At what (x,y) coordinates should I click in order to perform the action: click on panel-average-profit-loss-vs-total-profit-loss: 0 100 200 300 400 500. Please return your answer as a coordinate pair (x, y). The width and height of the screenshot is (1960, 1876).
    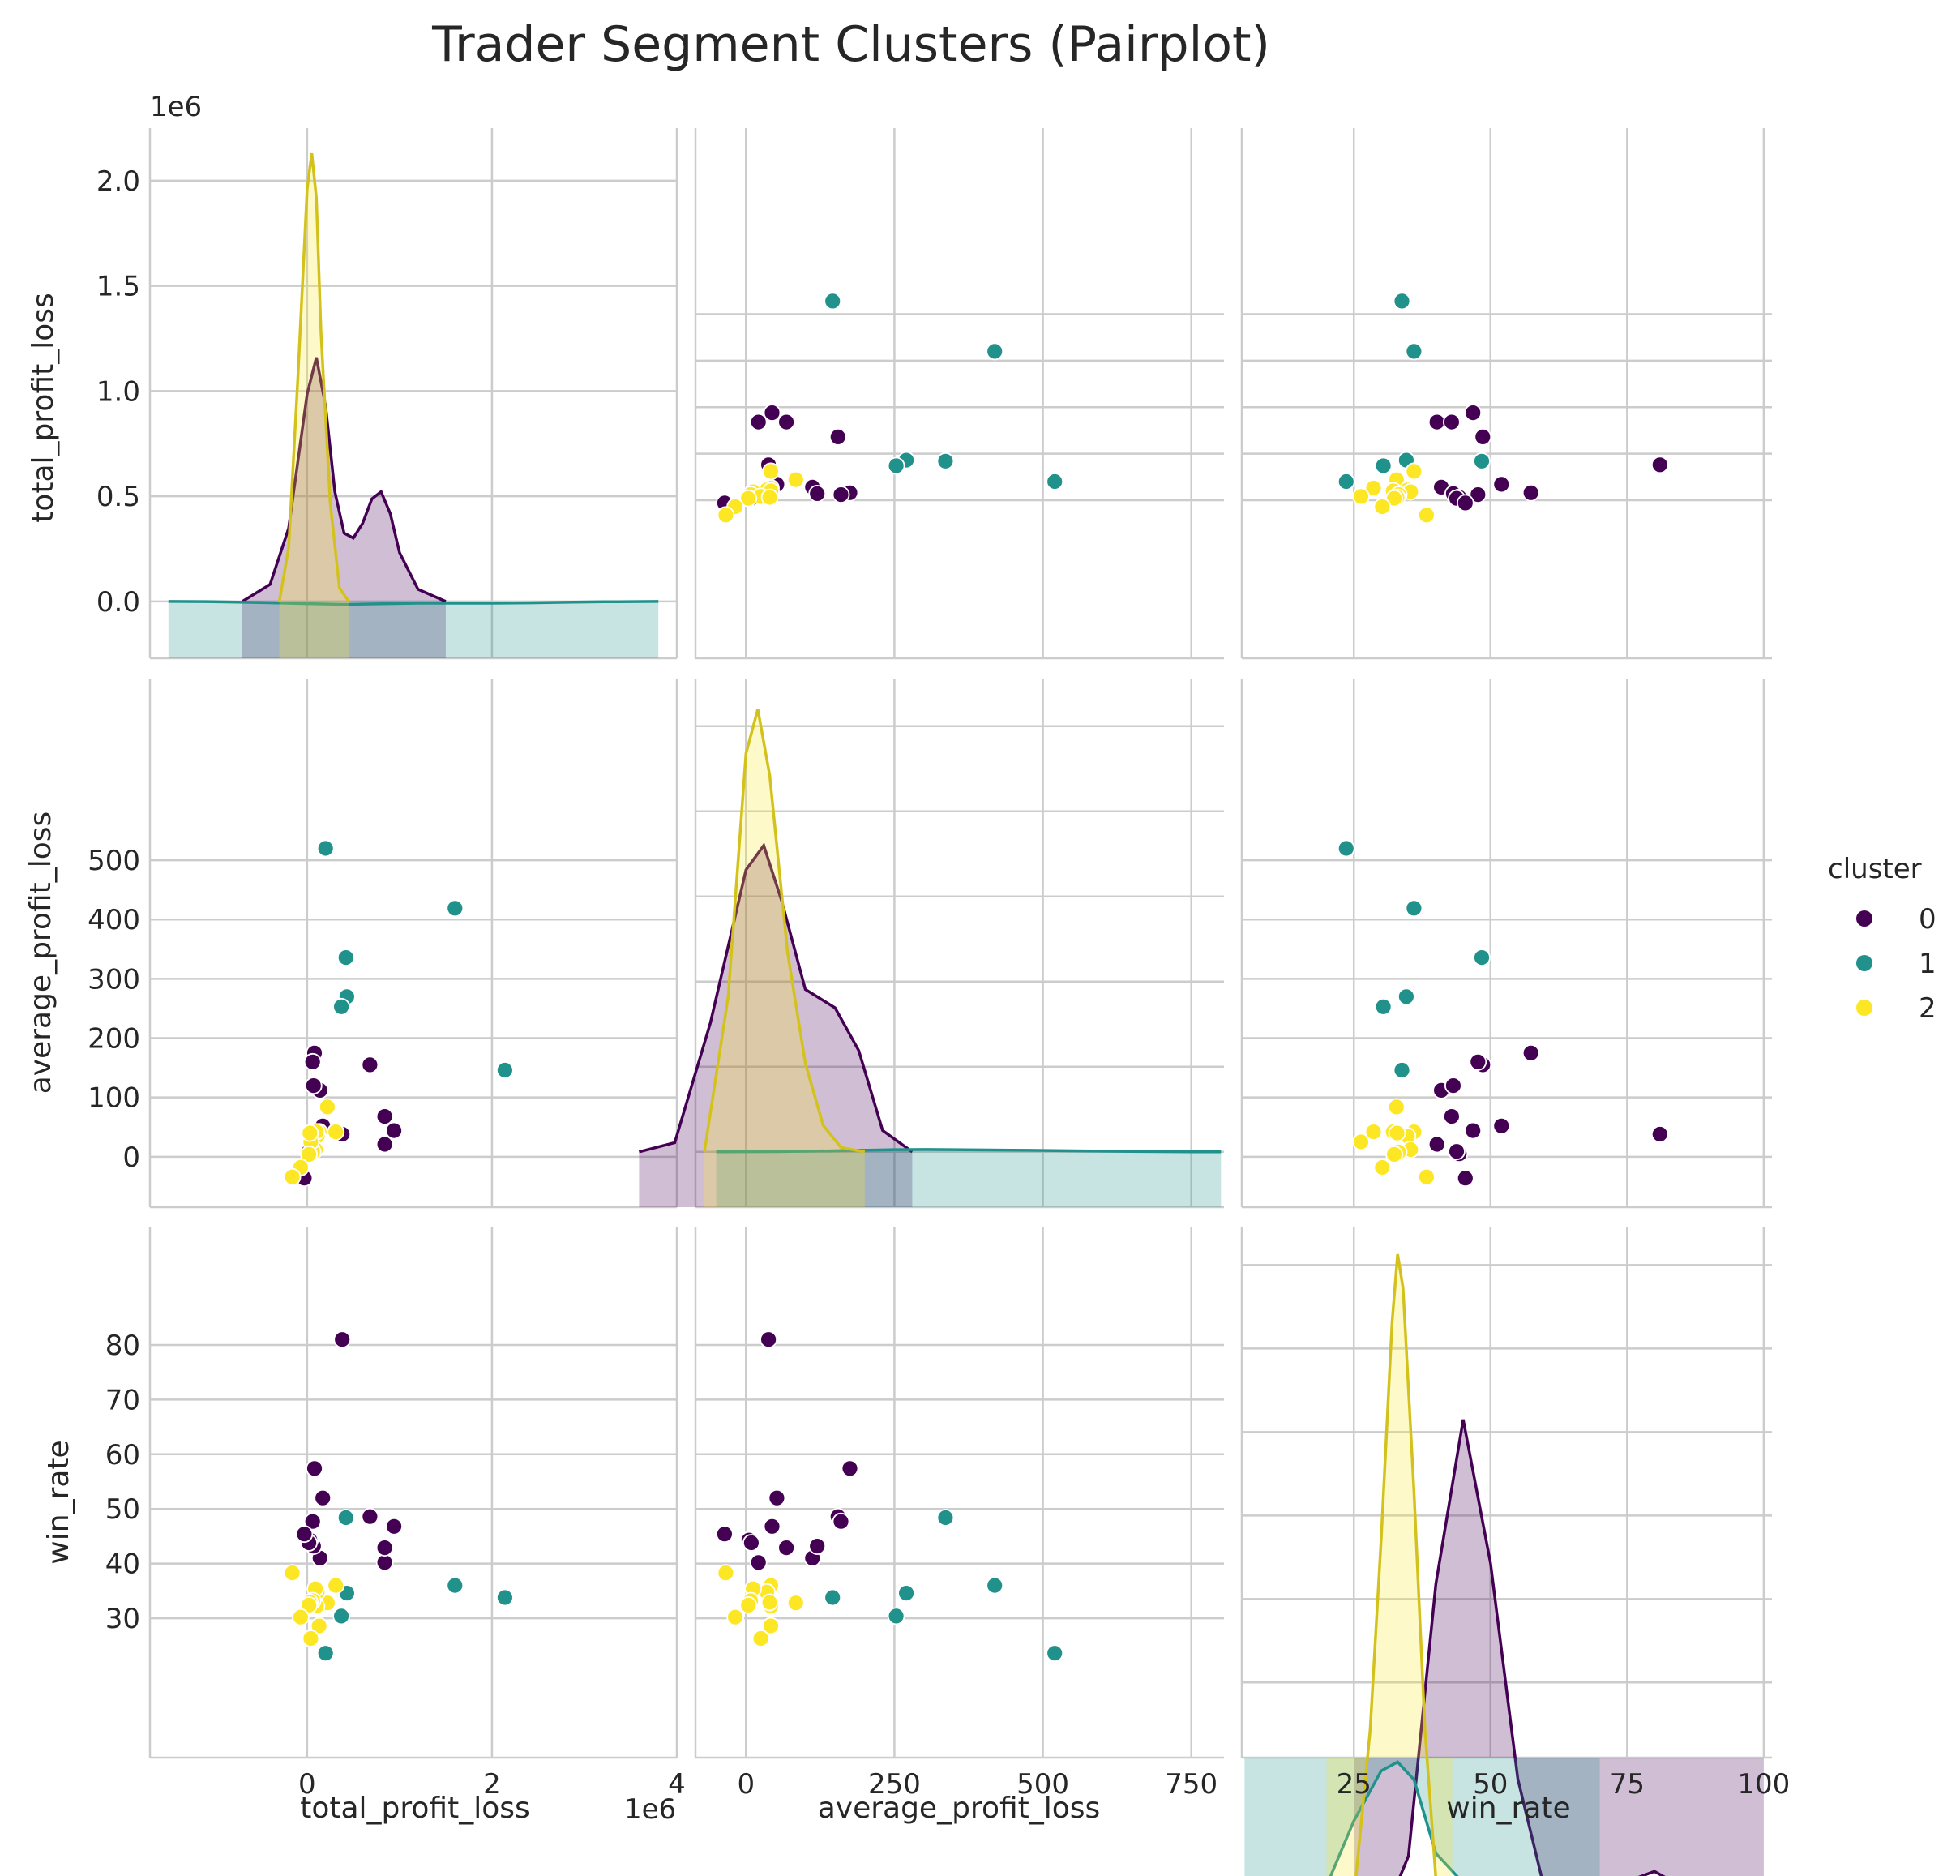
    Looking at the image, I should click on (383, 944).